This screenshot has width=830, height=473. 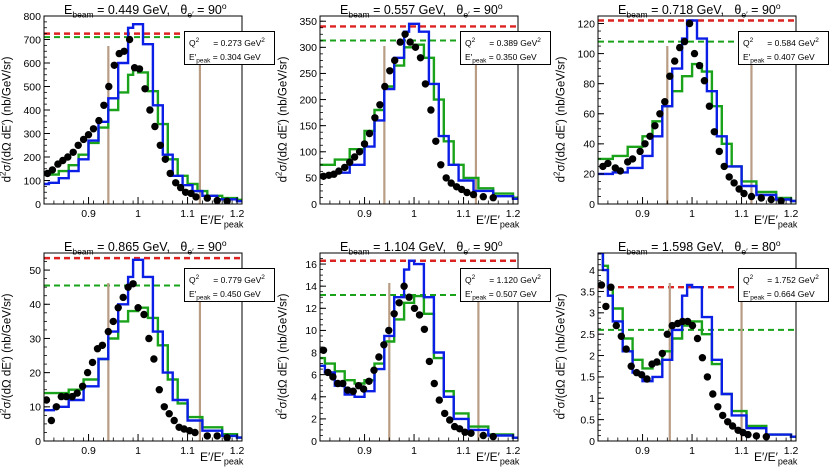 I want to click on y-tick-label: 4, so click(x=314, y=398).